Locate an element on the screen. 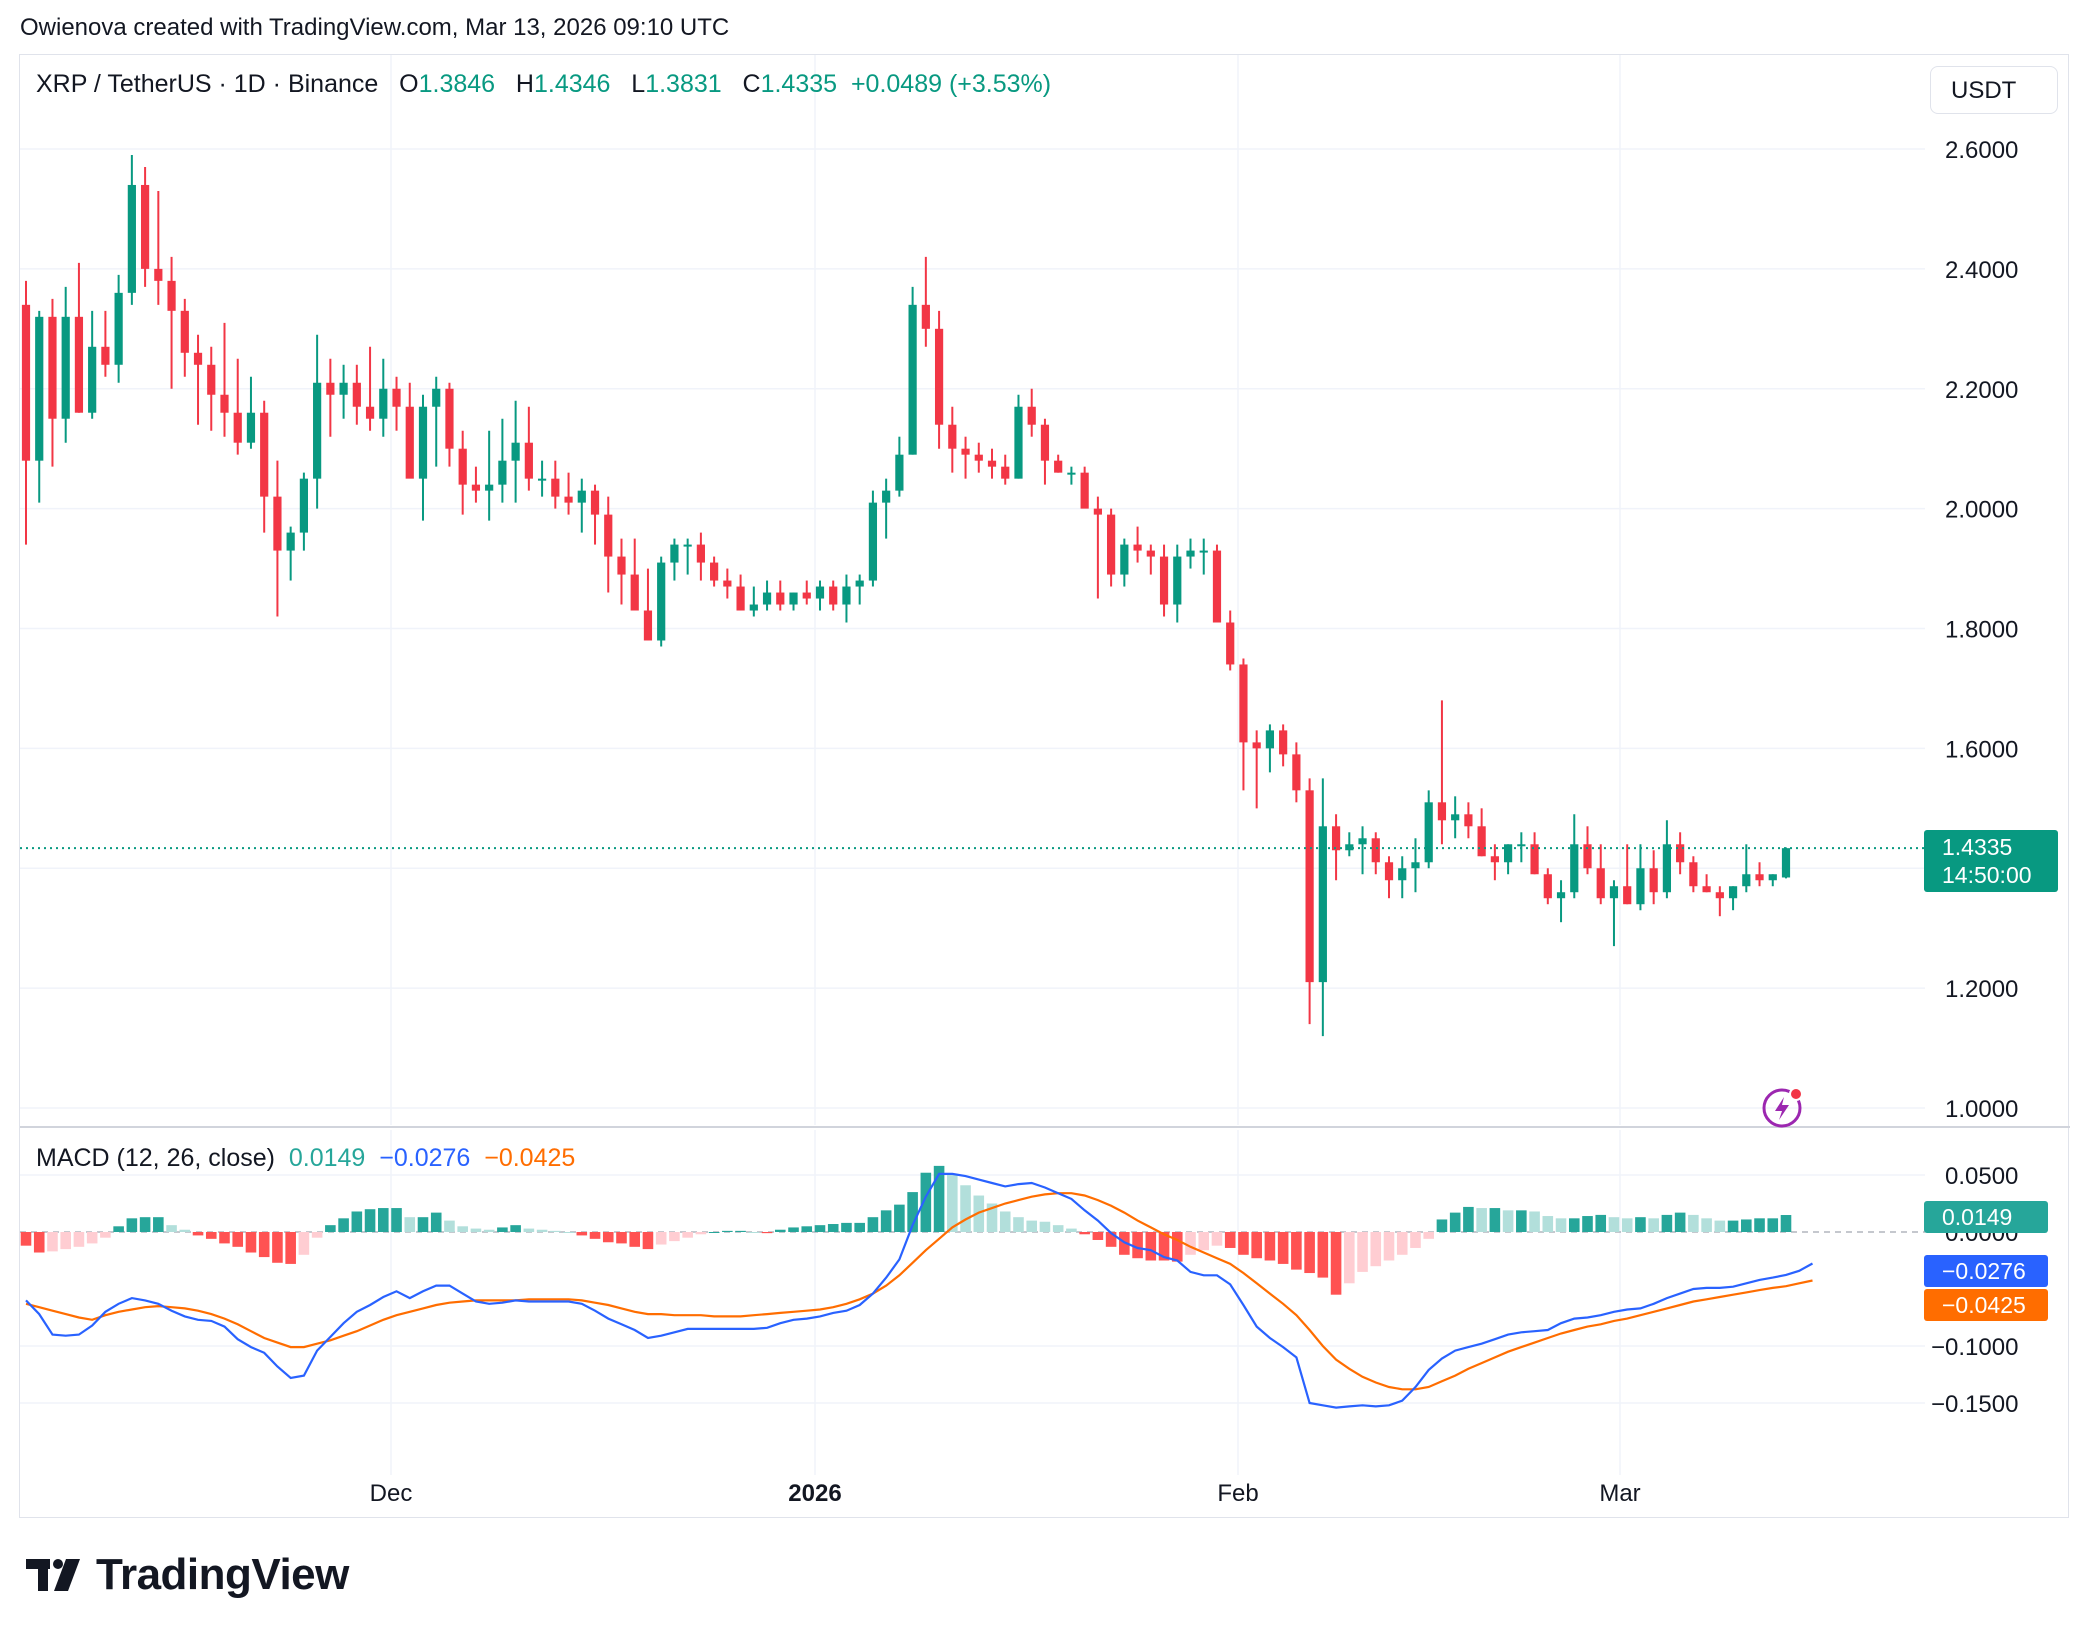 The image size is (2084, 1636). price-axis-tick-label: 1.6000 is located at coordinates (1981, 749).